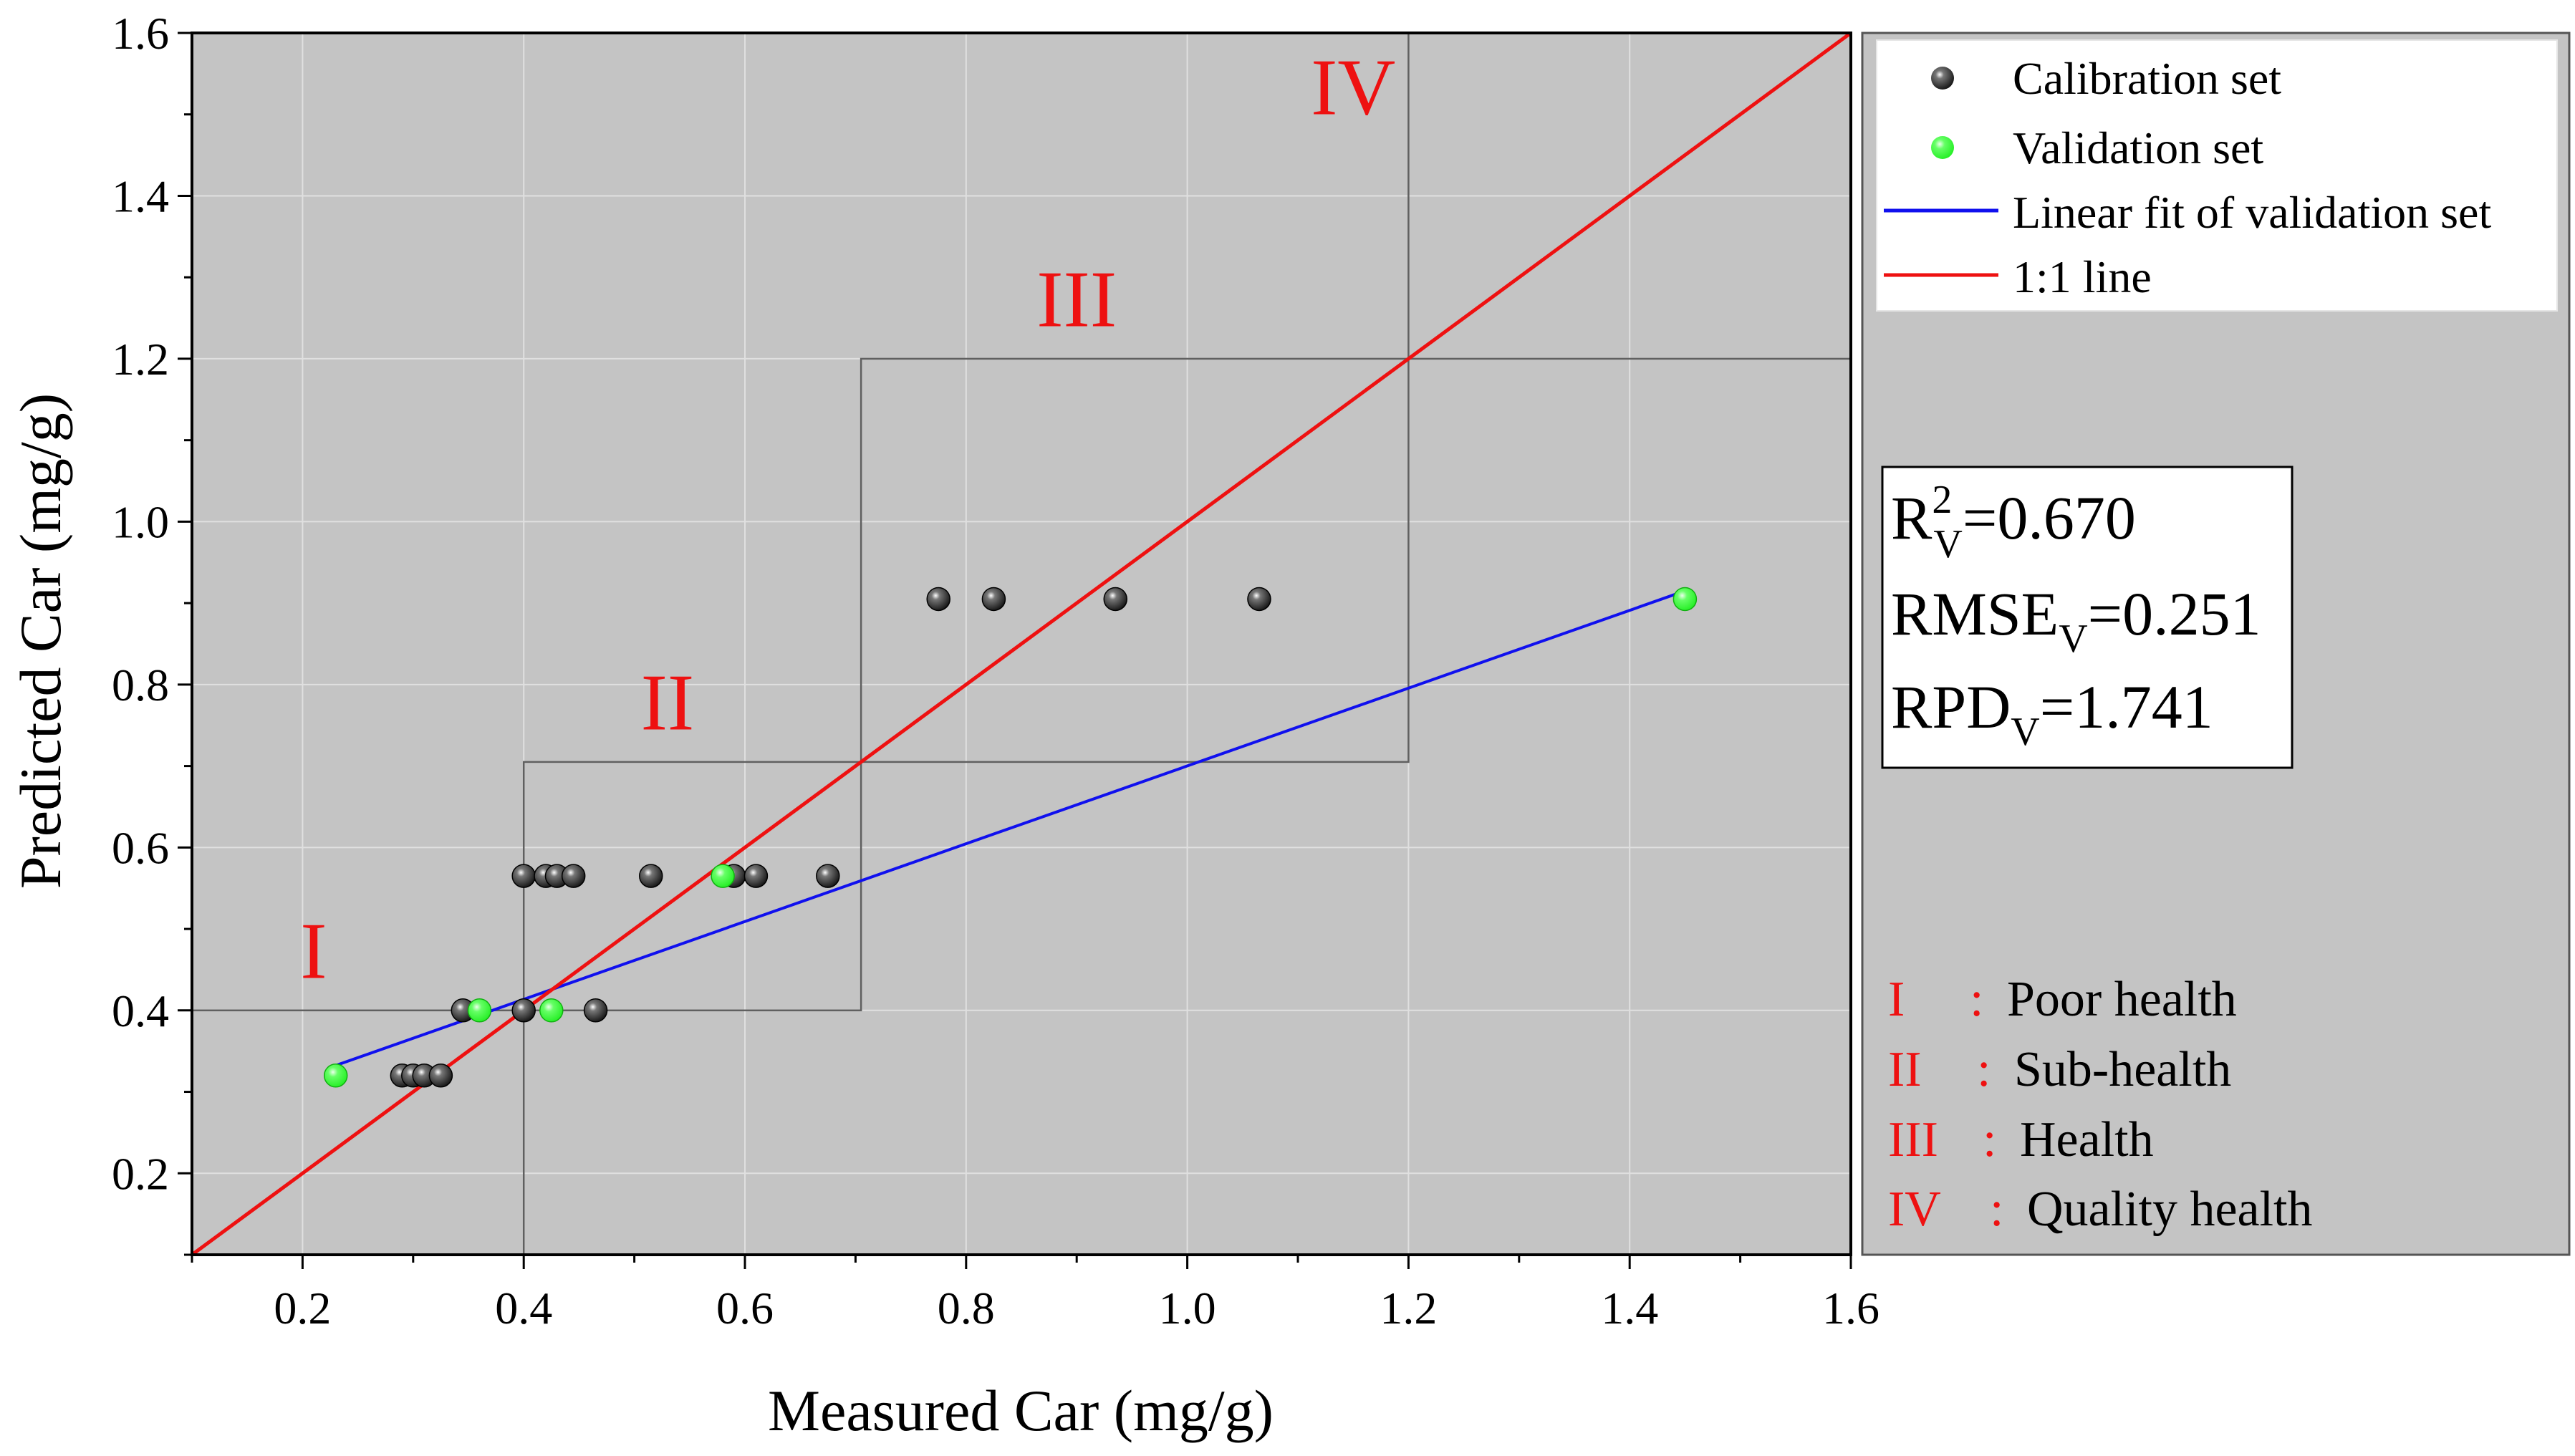 The height and width of the screenshot is (1456, 2575). What do you see at coordinates (2122, 999) in the screenshot?
I see `key-description: Poor health` at bounding box center [2122, 999].